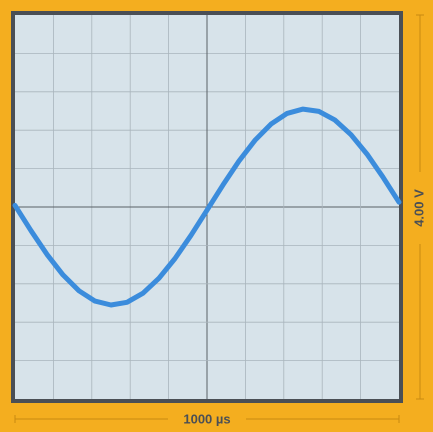 This screenshot has width=433, height=432. Describe the element at coordinates (418, 208) in the screenshot. I see `voltage-label: 4.00 V` at that location.